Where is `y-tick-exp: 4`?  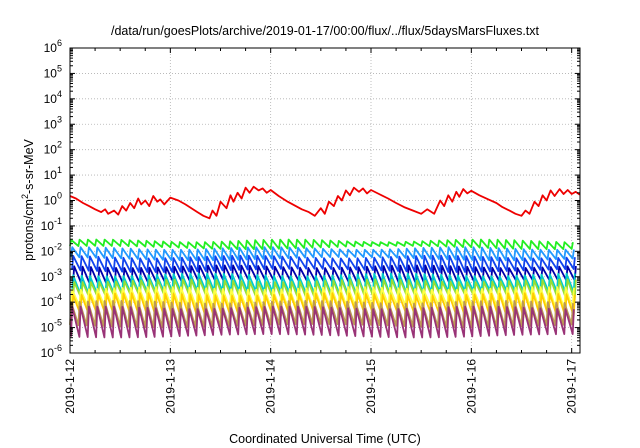
y-tick-exp: 4 is located at coordinates (59, 94).